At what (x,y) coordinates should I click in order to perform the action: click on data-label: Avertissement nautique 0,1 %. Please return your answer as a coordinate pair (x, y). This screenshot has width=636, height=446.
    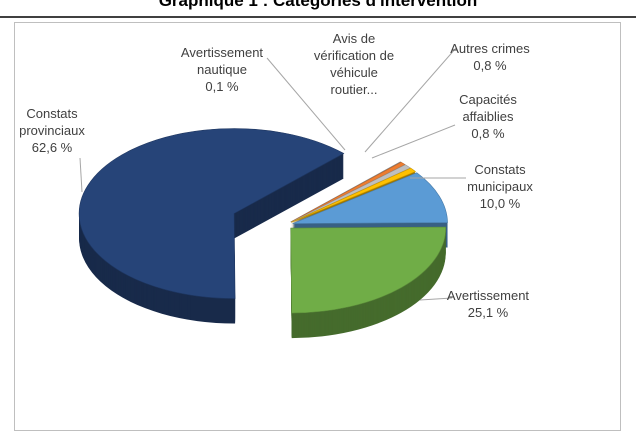
    Looking at the image, I should click on (222, 69).